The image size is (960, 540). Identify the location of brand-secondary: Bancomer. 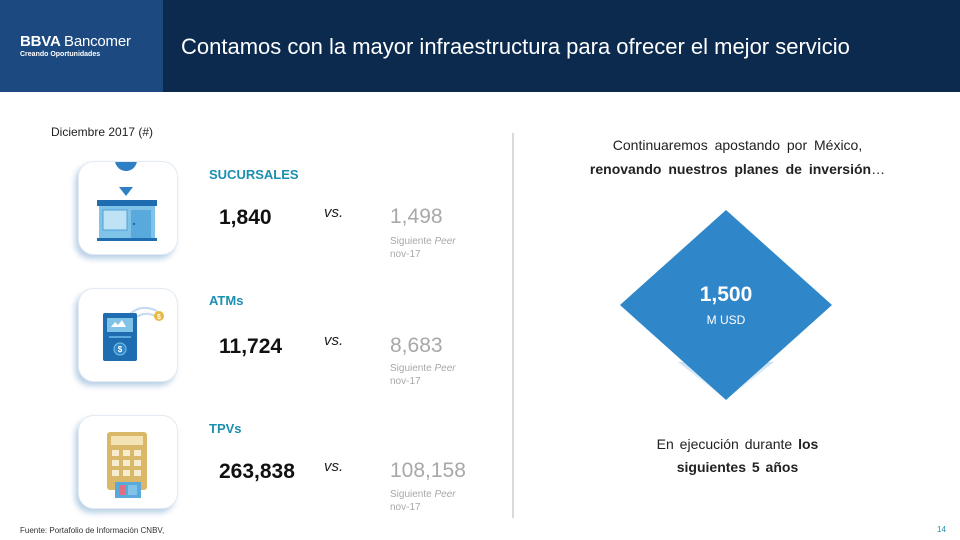
(97, 41).